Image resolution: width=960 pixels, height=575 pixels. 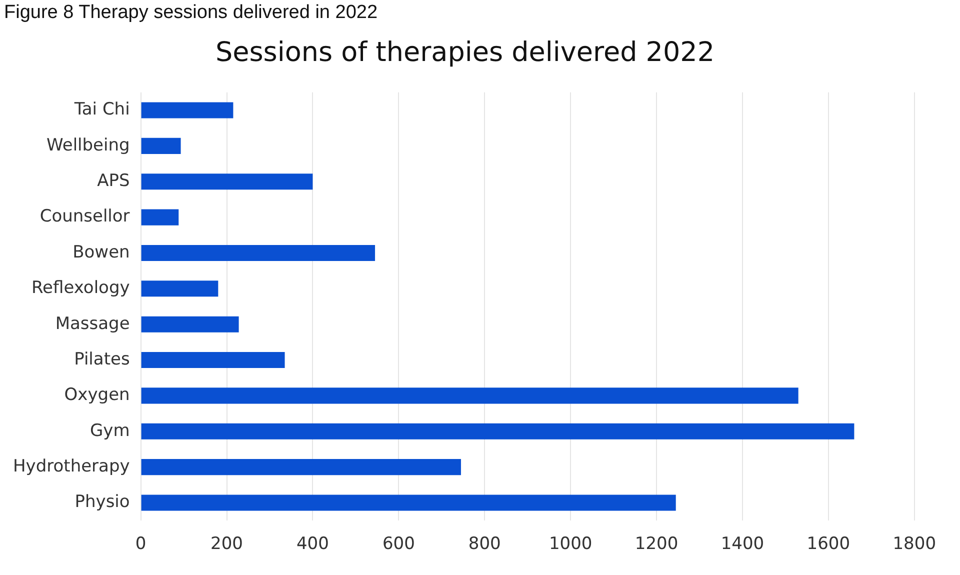 What do you see at coordinates (102, 359) in the screenshot?
I see `y-tick-label: Pilates` at bounding box center [102, 359].